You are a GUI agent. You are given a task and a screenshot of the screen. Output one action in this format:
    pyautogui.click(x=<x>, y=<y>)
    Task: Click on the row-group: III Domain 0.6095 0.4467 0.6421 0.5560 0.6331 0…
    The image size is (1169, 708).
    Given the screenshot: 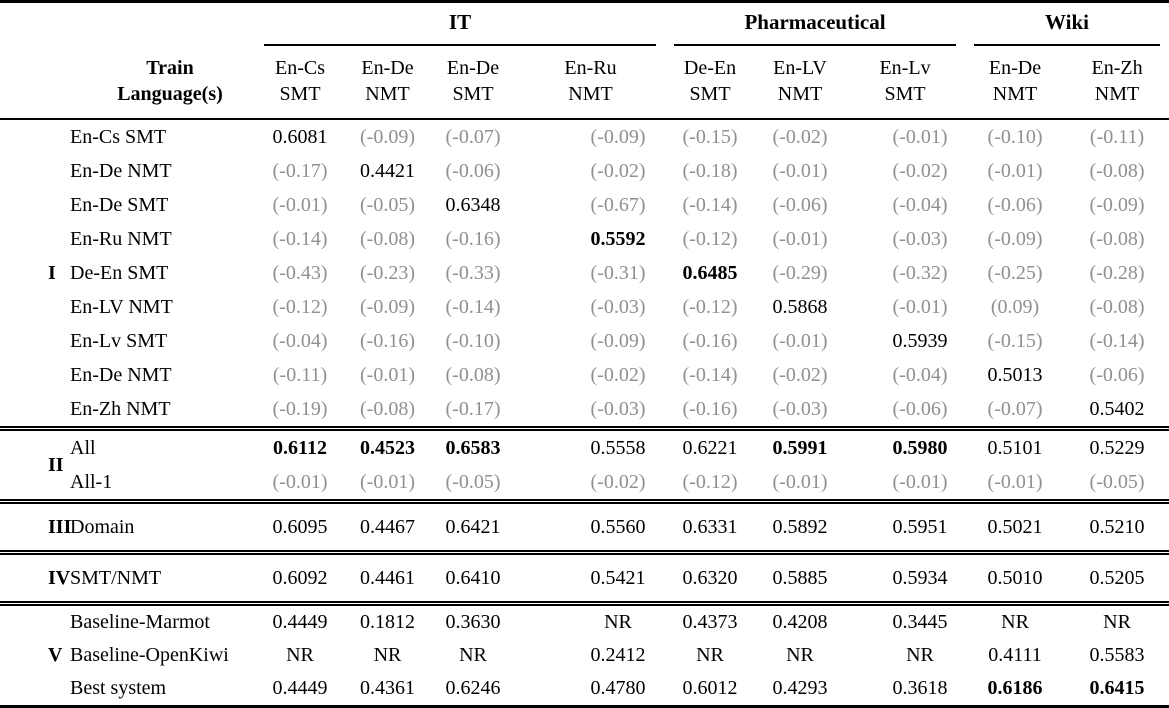 What is the action you would take?
    pyautogui.click(x=584, y=527)
    